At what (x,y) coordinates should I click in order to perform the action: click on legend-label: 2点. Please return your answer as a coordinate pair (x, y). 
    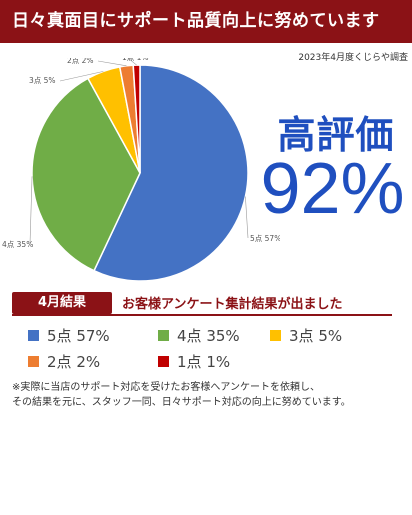
    Looking at the image, I should click on (59, 362).